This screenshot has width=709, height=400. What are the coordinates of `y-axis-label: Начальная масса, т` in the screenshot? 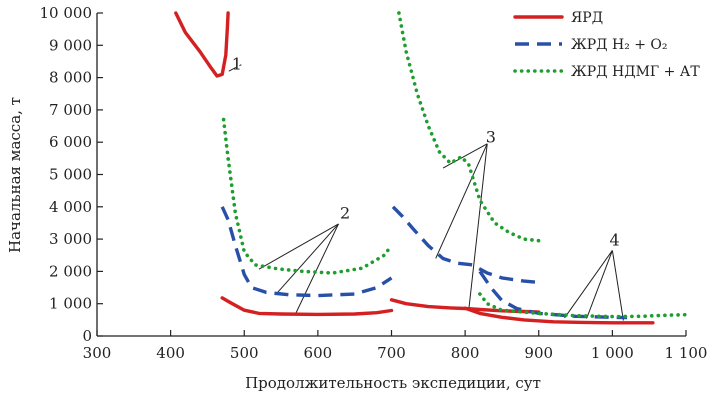 It's located at (15, 175).